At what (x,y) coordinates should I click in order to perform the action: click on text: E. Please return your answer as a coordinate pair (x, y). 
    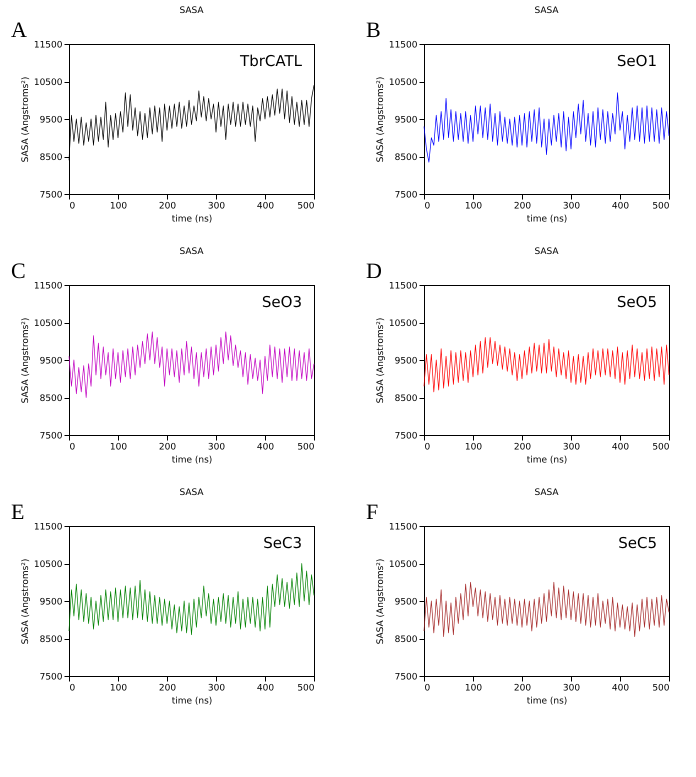
    Looking at the image, I should click on (17, 511).